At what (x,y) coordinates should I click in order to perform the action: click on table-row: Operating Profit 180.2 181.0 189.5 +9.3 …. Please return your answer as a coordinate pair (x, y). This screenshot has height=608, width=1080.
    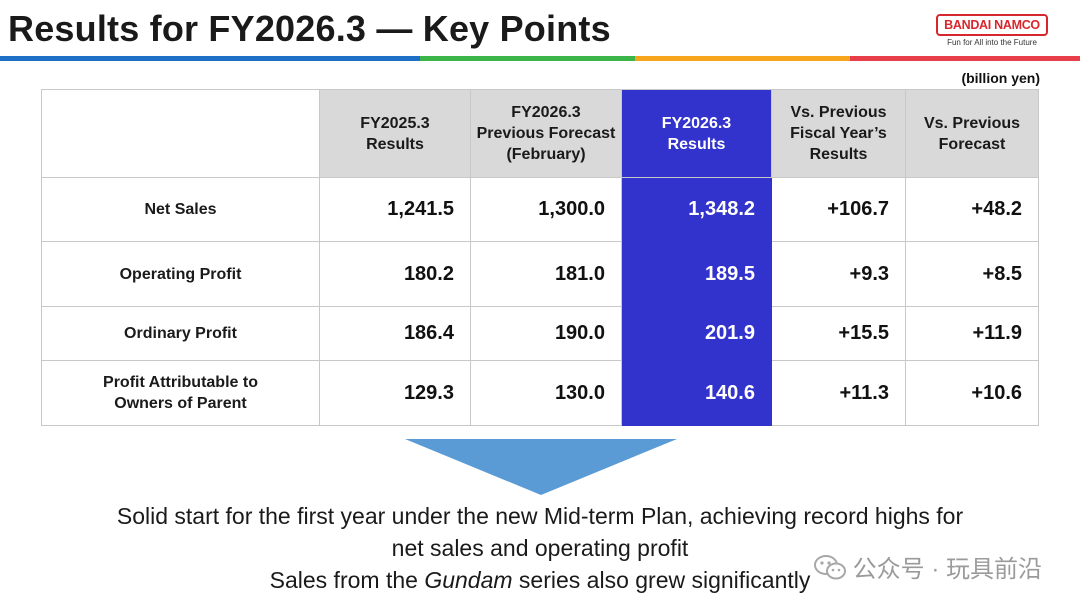
    Looking at the image, I should click on (540, 274).